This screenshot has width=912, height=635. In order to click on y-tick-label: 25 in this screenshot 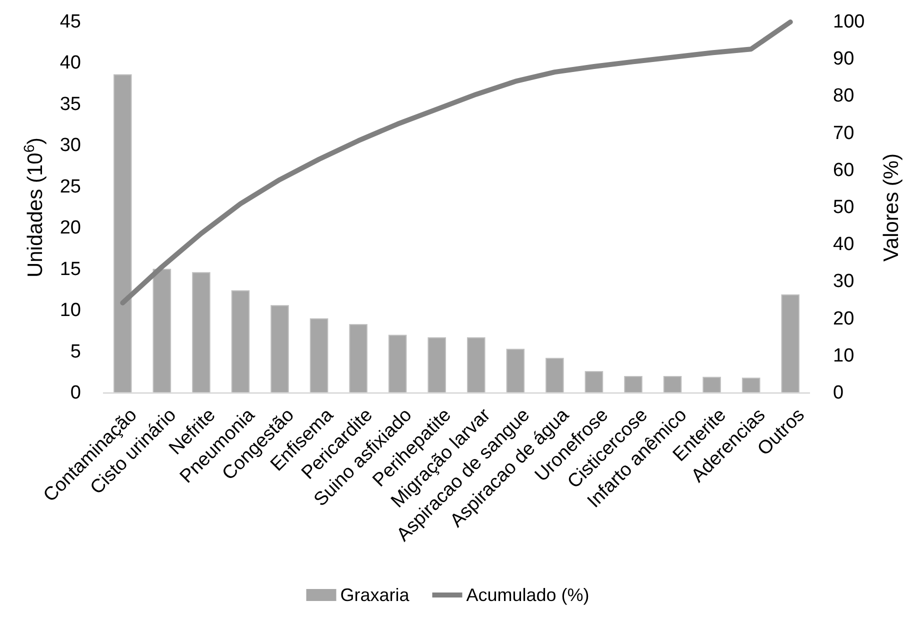, I will do `click(70, 187)`.